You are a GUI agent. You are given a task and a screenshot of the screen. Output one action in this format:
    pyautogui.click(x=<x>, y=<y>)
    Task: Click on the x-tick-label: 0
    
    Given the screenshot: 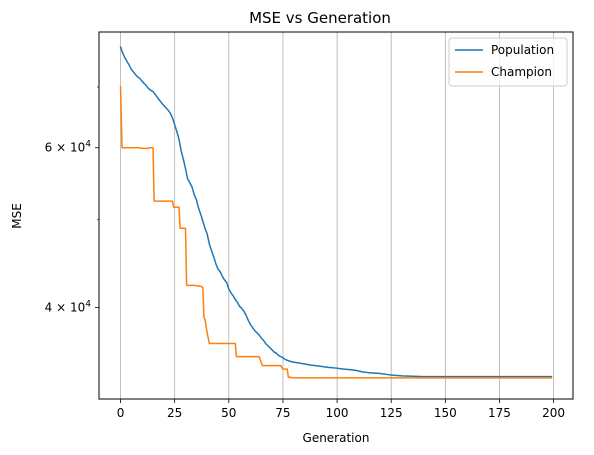 What is the action you would take?
    pyautogui.click(x=121, y=413)
    